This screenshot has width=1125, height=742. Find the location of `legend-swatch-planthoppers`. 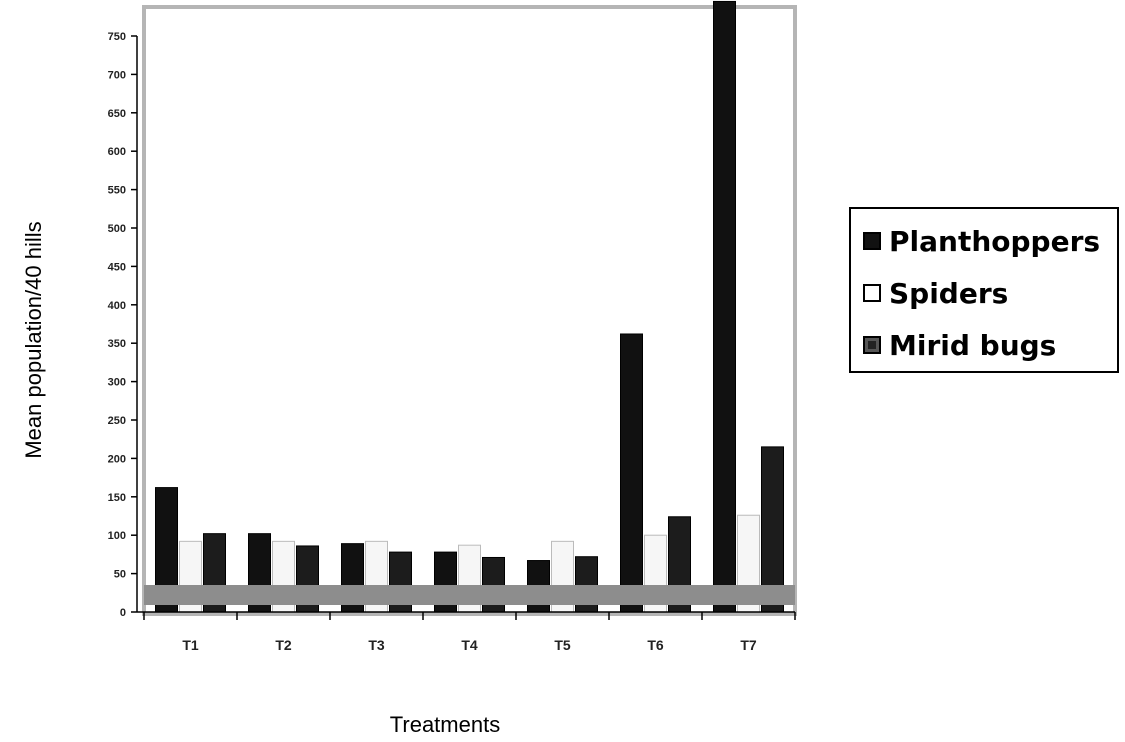

legend-swatch-planthoppers is located at coordinates (872, 241).